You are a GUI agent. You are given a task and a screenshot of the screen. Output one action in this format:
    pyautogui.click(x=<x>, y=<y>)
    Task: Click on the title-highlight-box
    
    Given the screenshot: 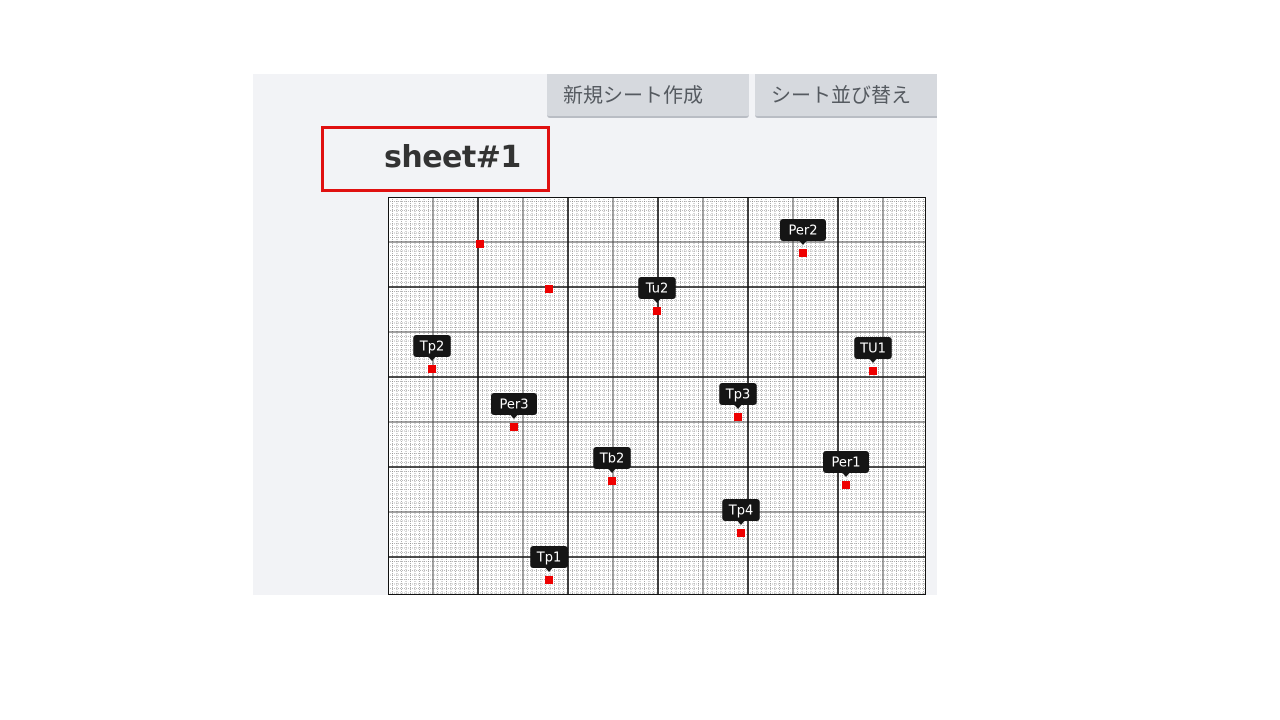 What is the action you would take?
    pyautogui.click(x=435, y=159)
    